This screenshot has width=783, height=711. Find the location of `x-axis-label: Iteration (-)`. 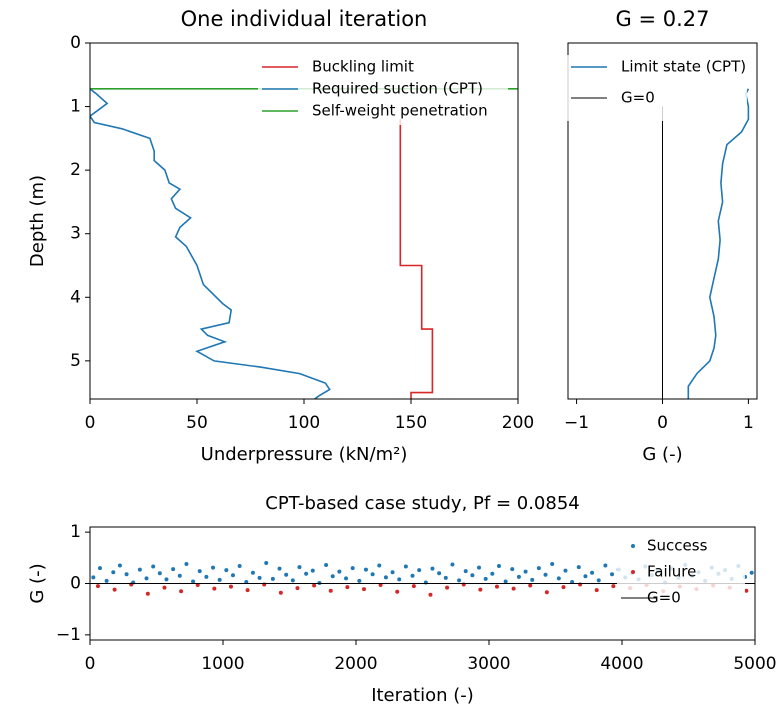

x-axis-label: Iteration (-) is located at coordinates (422, 695).